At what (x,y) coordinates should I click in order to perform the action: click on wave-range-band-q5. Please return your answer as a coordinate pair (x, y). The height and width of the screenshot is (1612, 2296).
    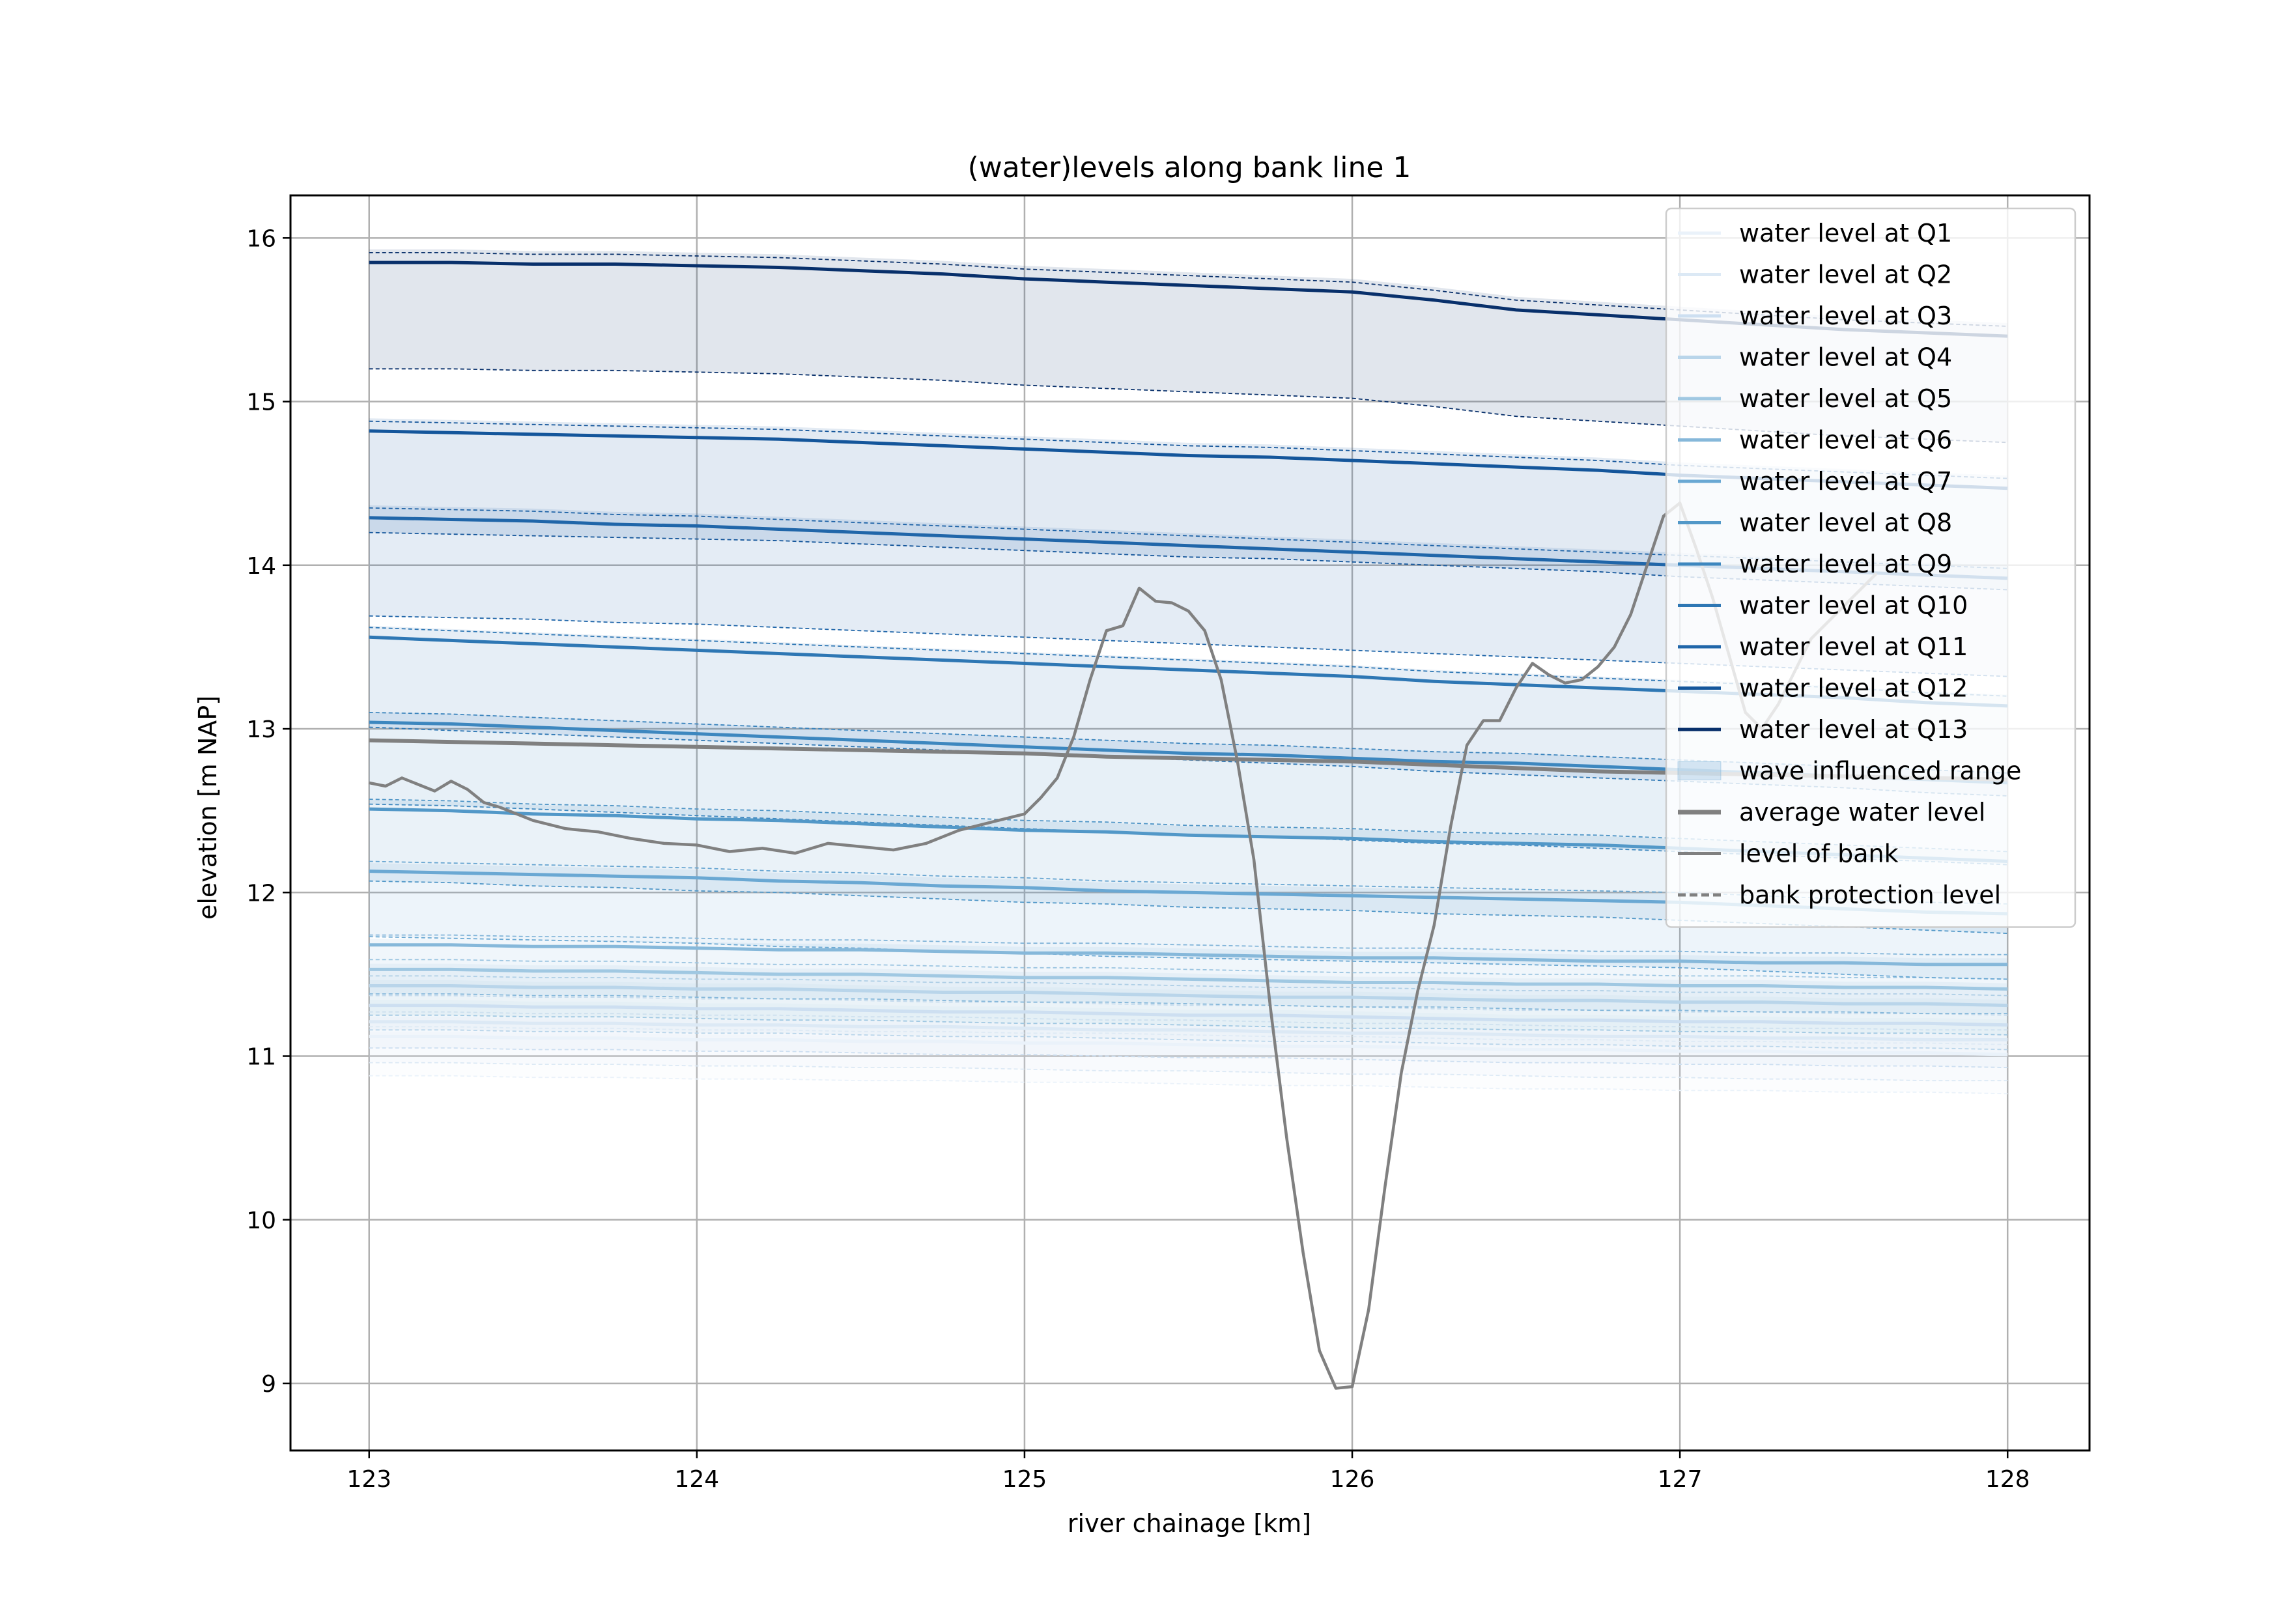
    Looking at the image, I should click on (1188, 999).